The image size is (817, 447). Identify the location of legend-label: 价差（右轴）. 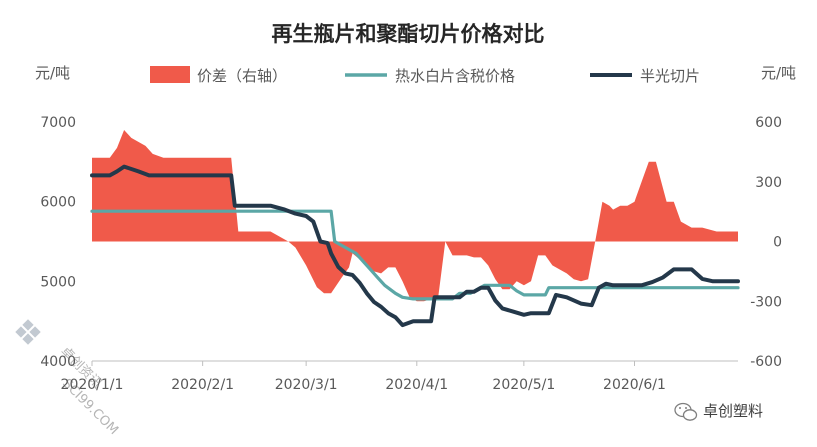
(242, 76).